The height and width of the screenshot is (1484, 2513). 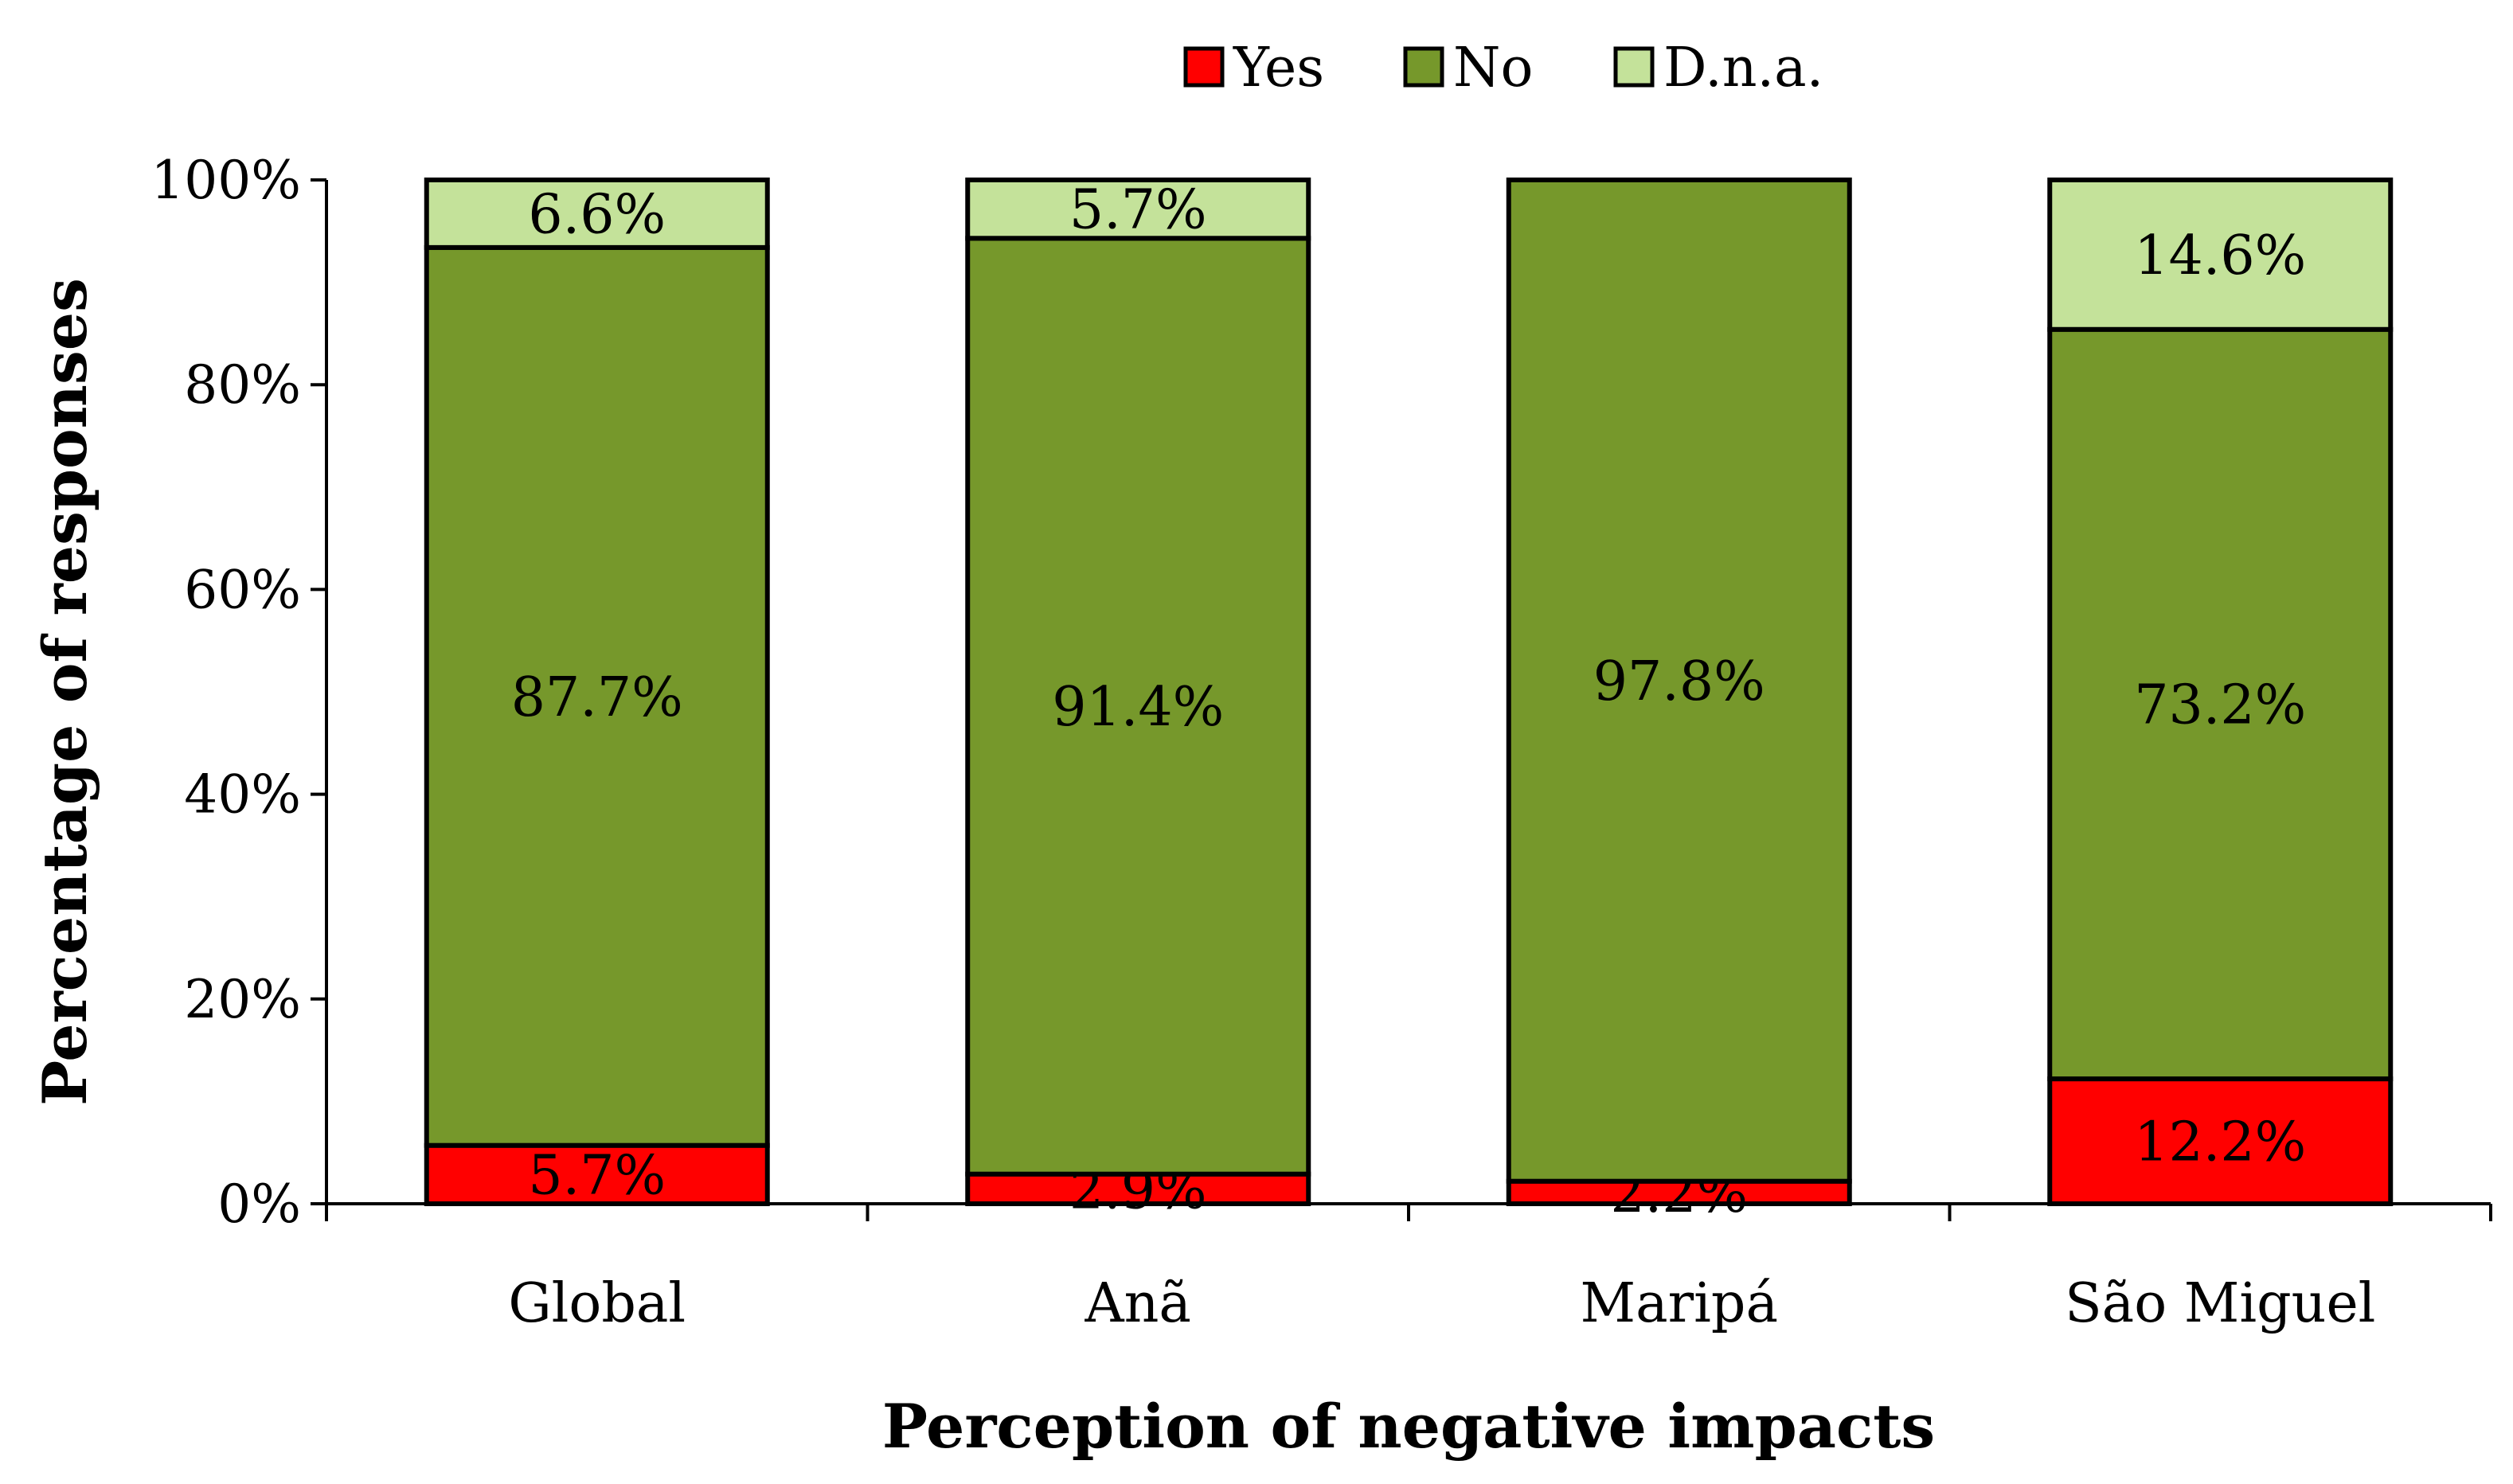 I want to click on bar-no-sao-miguel, so click(x=2220, y=704).